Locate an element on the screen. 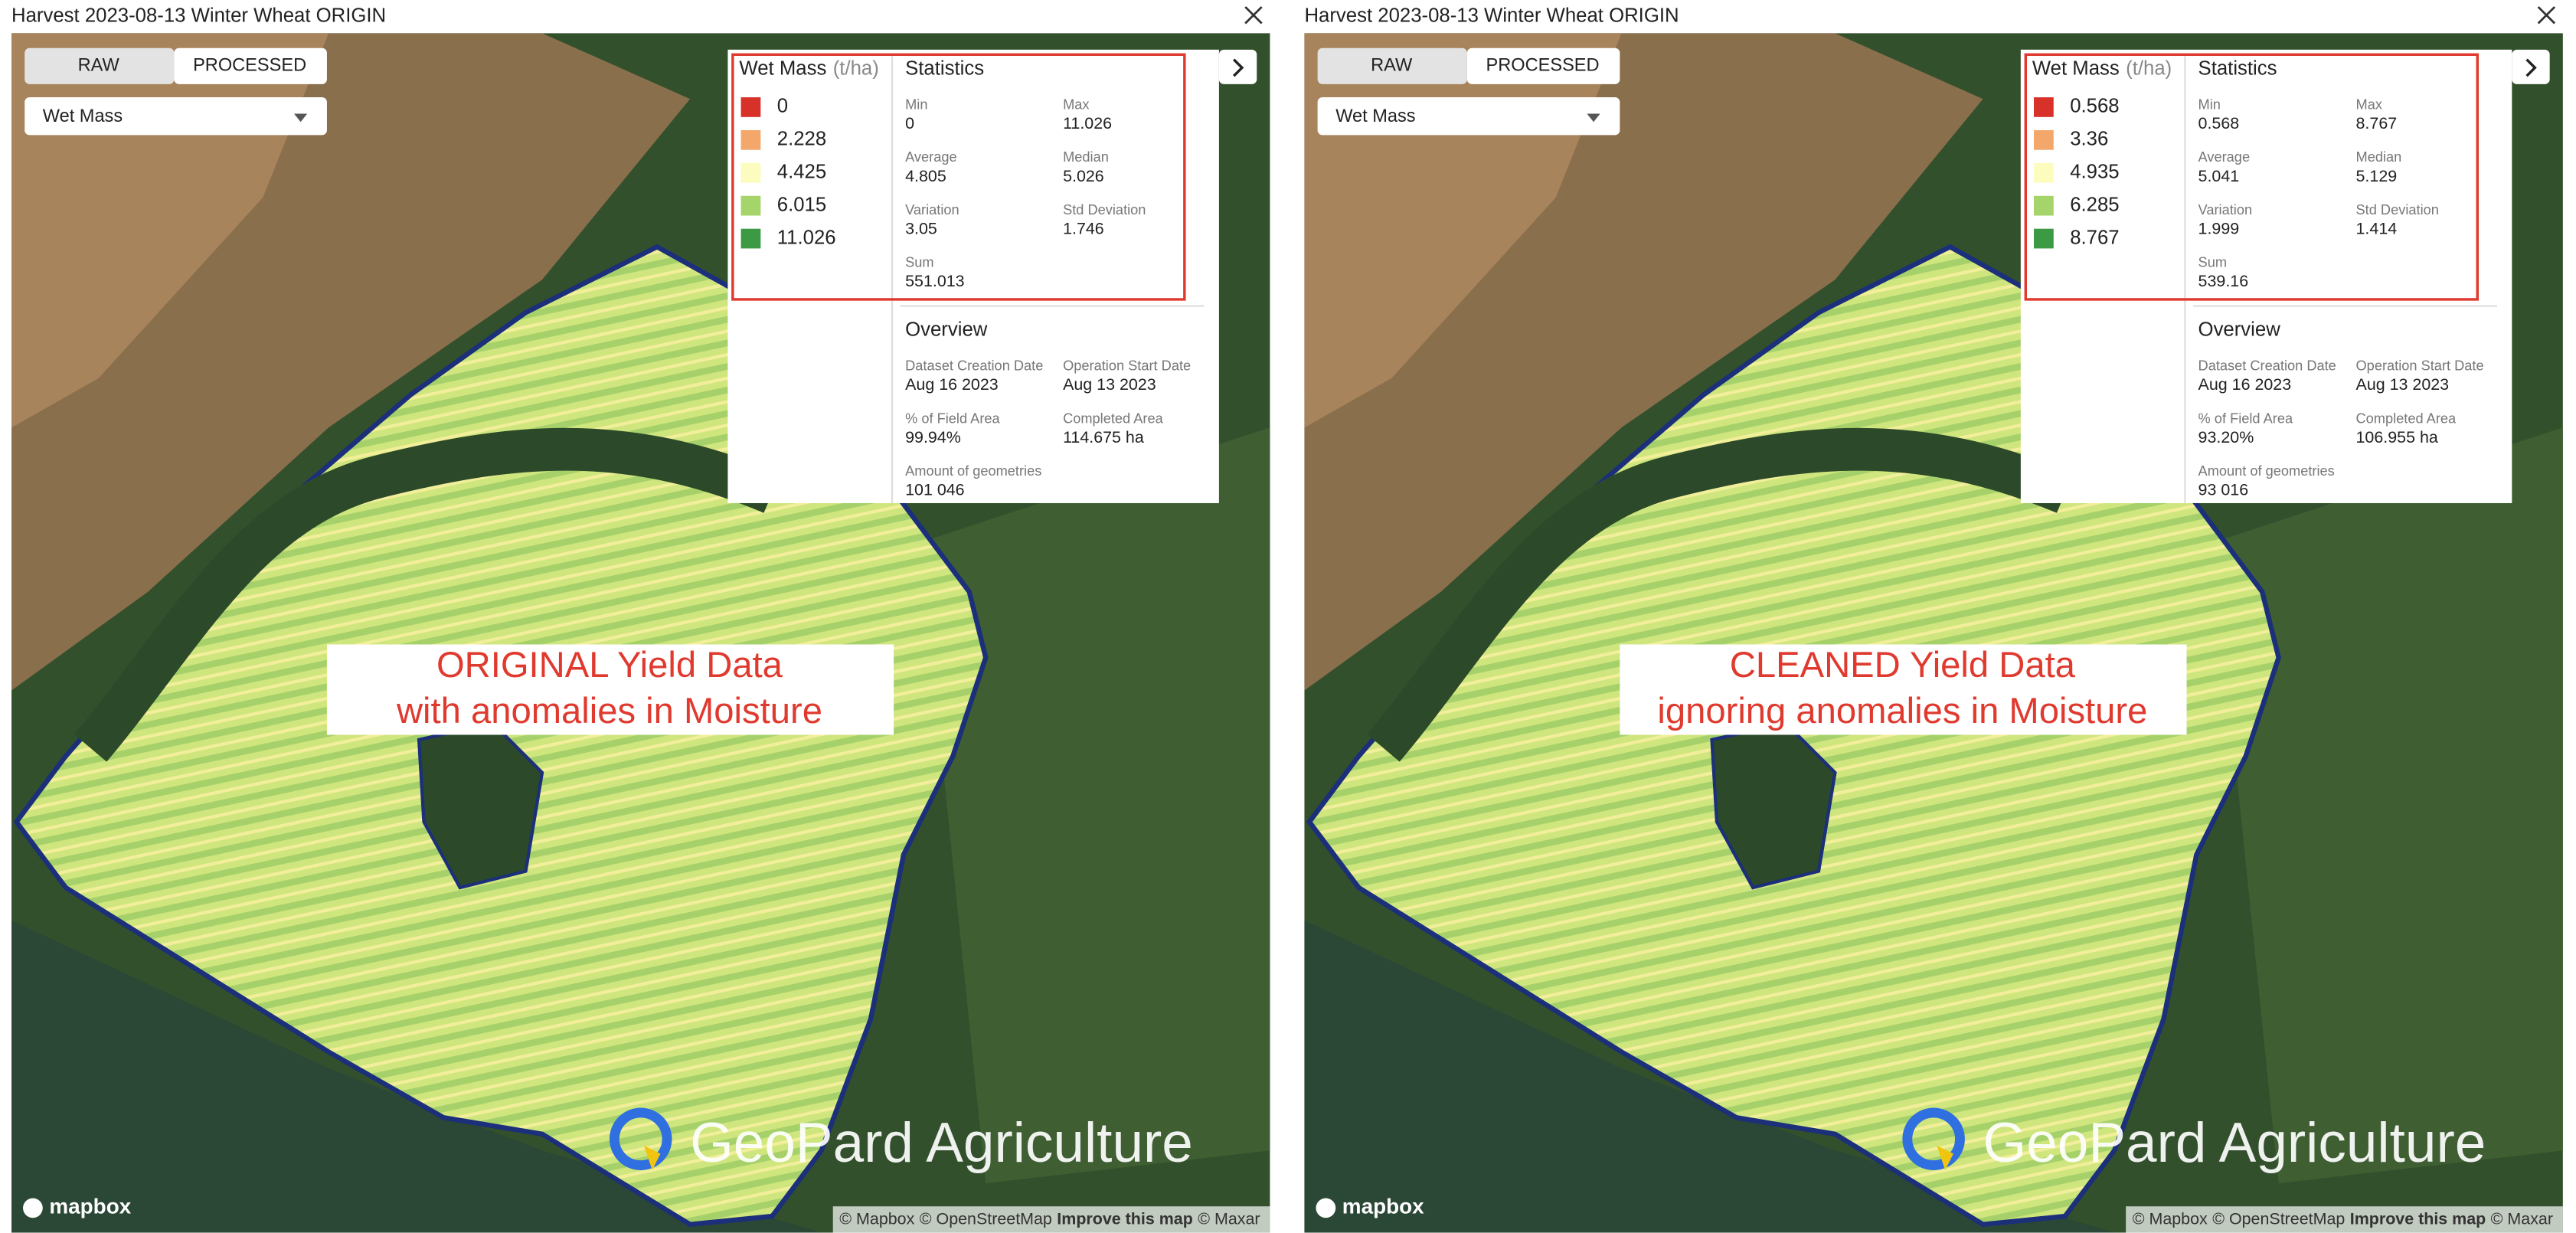 The height and width of the screenshot is (1233, 2576). legend-value: 0.568 is located at coordinates (2094, 107).